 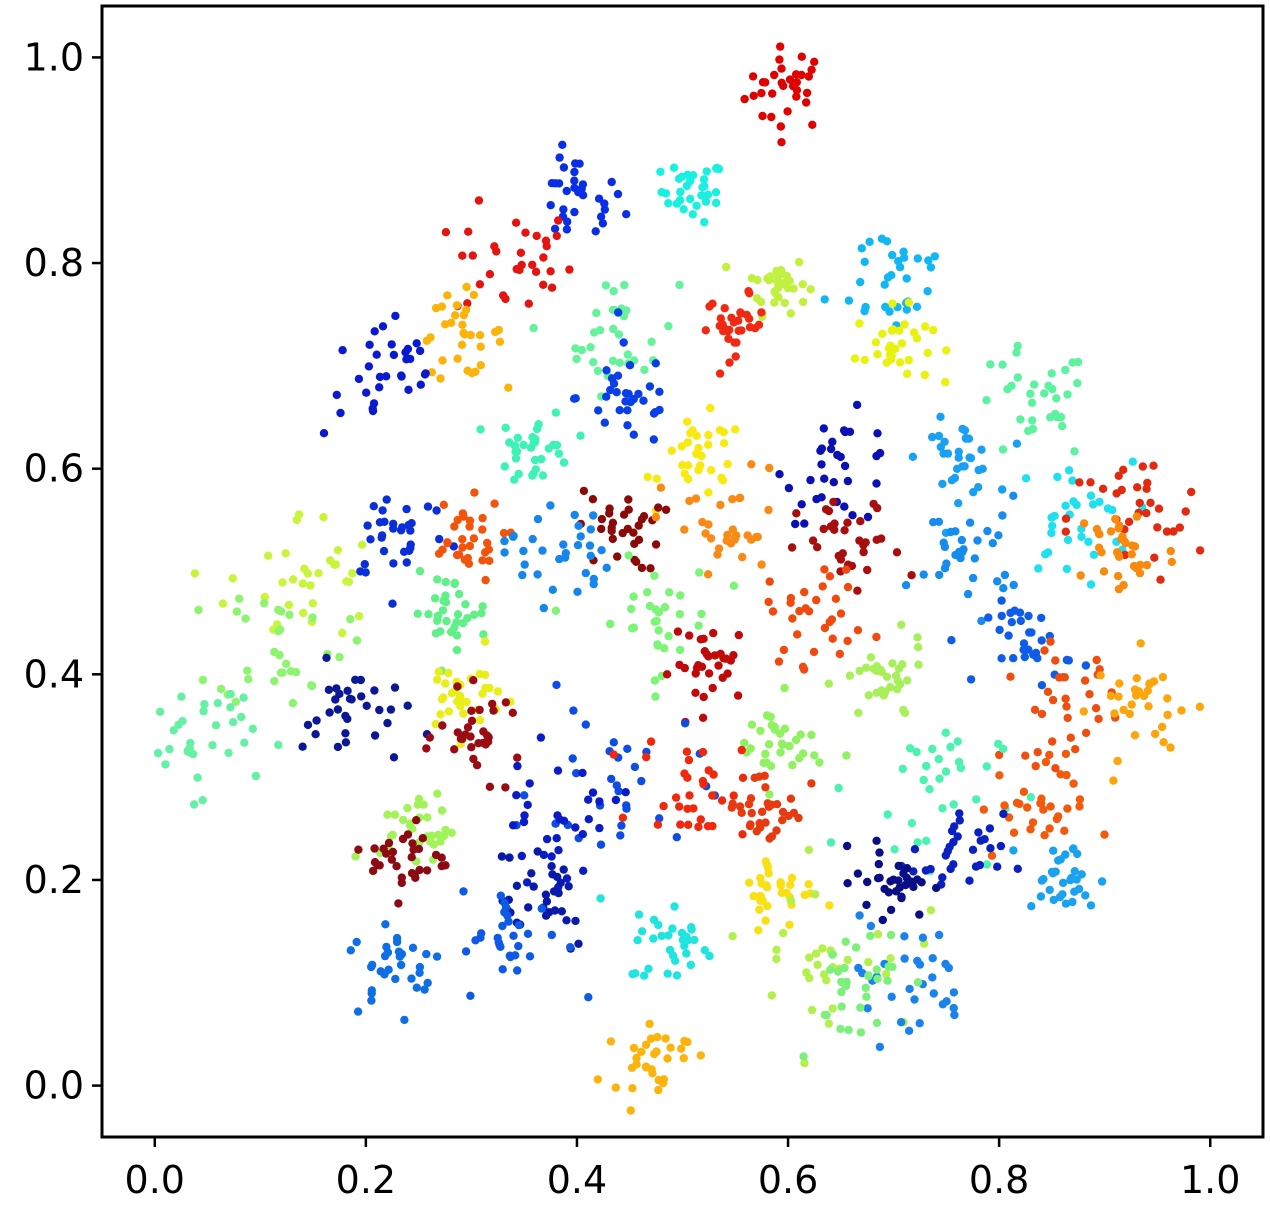 What do you see at coordinates (54, 674) in the screenshot?
I see `y-tick-label: 0.4` at bounding box center [54, 674].